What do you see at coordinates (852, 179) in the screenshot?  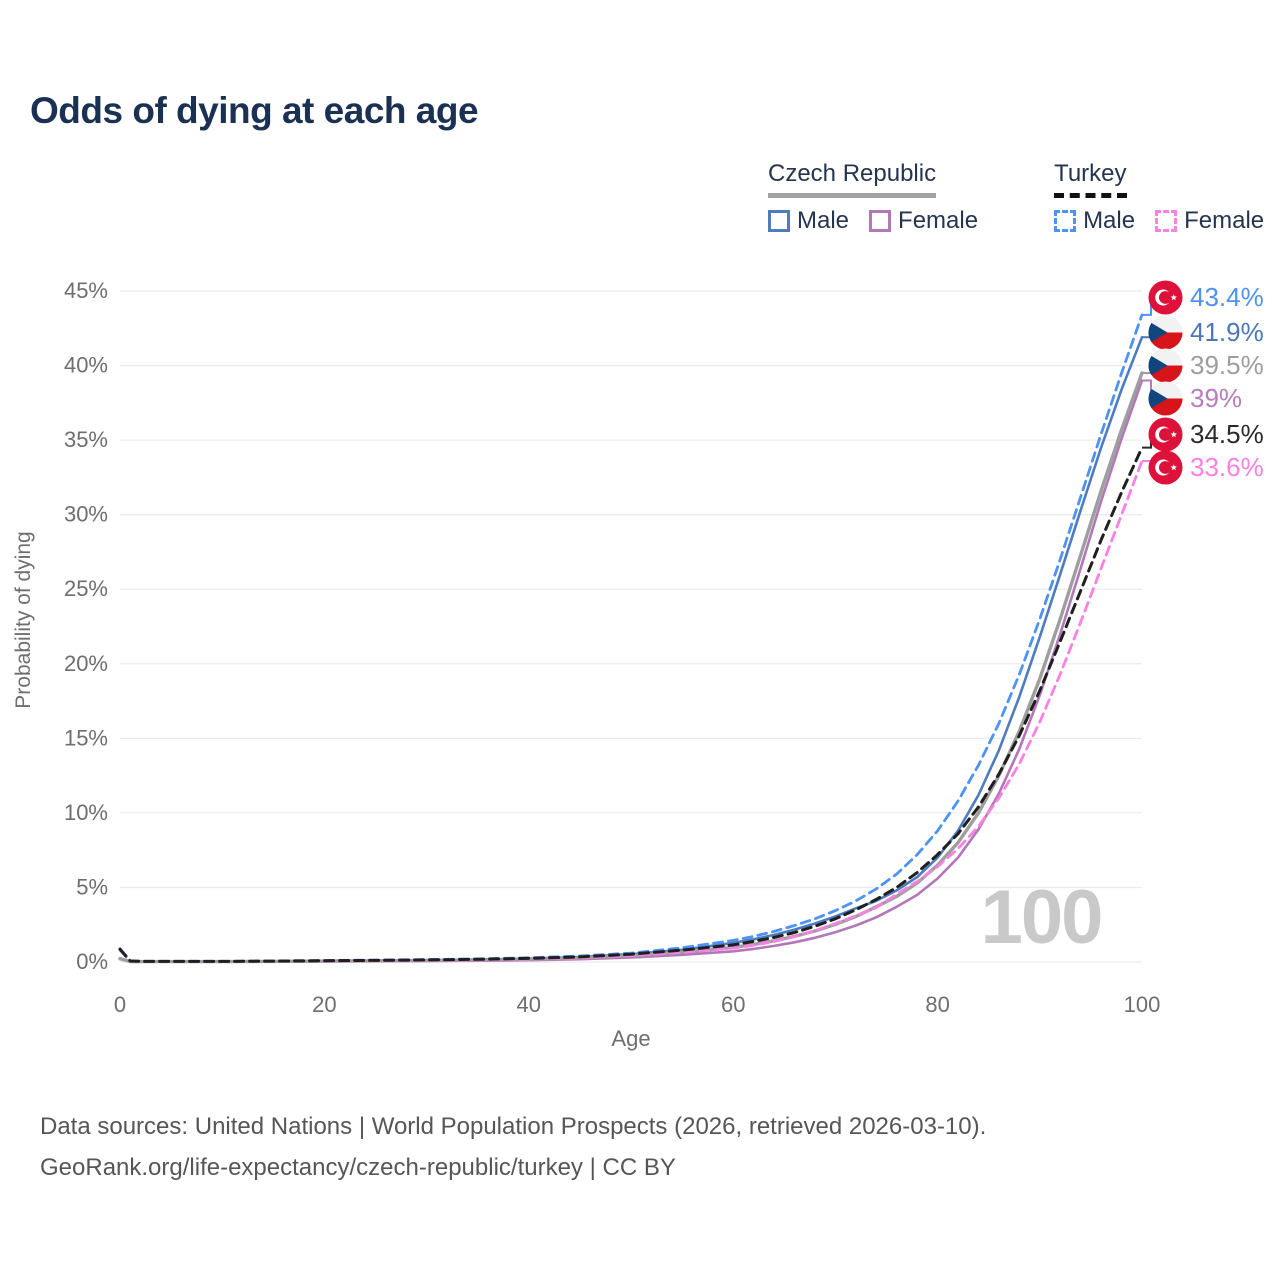 I see `legend-country-czech-republic: Czech Republic` at bounding box center [852, 179].